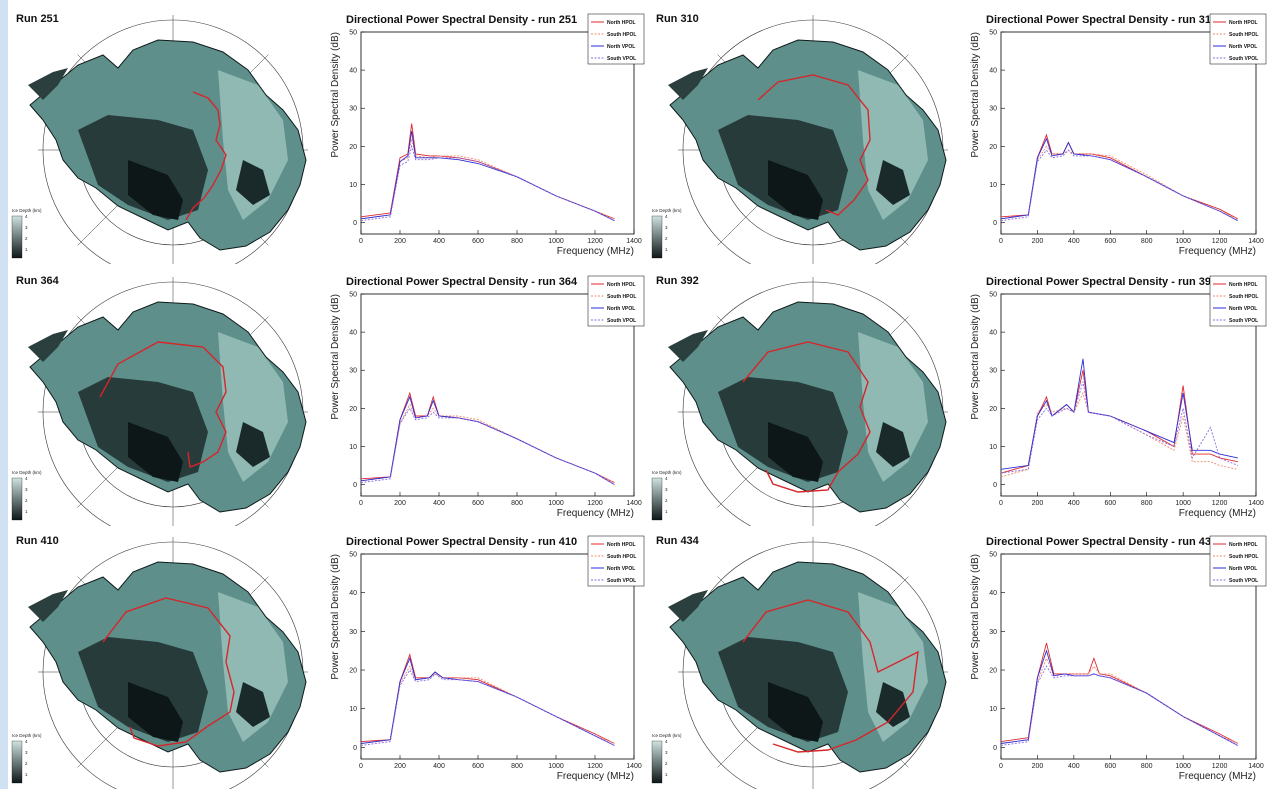 The image size is (1268, 789). What do you see at coordinates (995, 748) in the screenshot?
I see `y-tick-label: 0` at bounding box center [995, 748].